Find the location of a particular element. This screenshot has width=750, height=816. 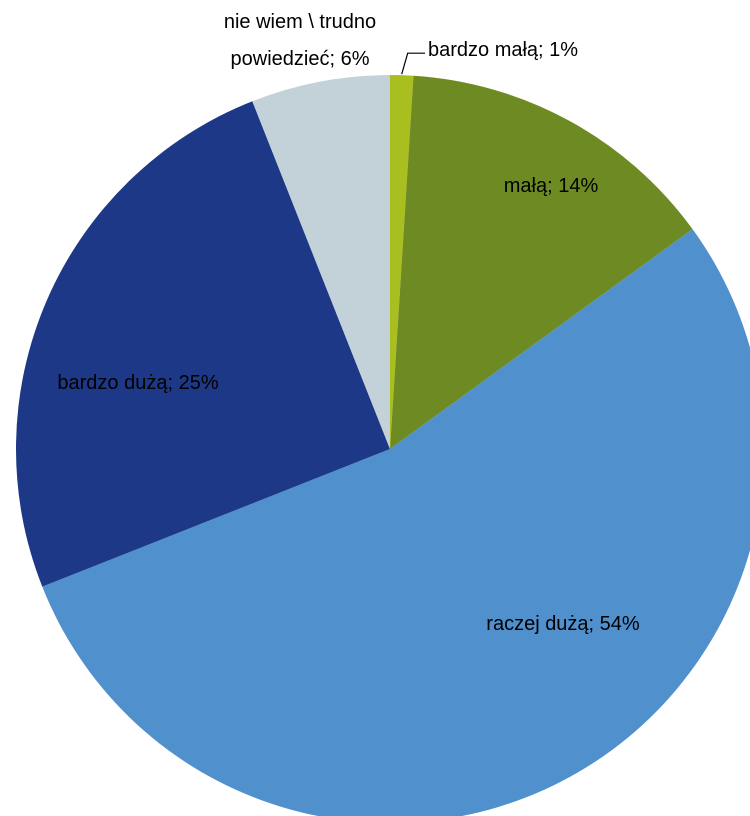

label-nie-wiem-line-1: nie wiem \ trudno is located at coordinates (300, 22).